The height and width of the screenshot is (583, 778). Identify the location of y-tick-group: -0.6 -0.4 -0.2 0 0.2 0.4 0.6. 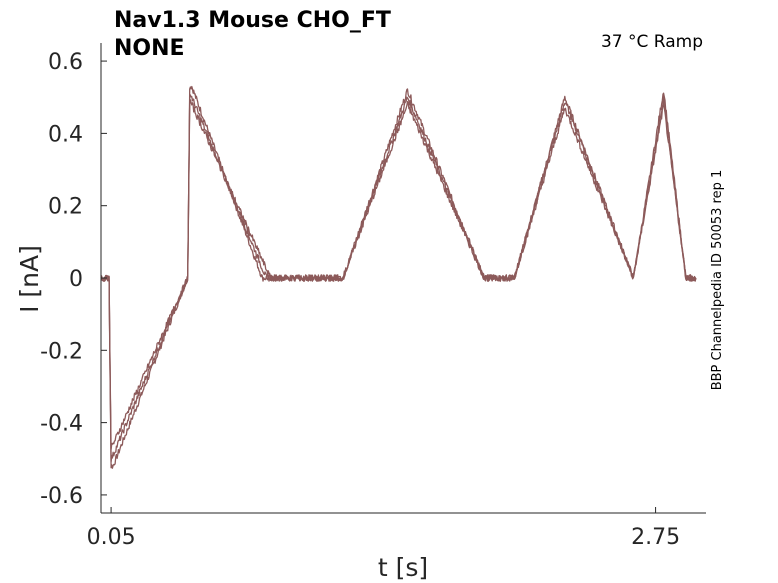
(73, 279).